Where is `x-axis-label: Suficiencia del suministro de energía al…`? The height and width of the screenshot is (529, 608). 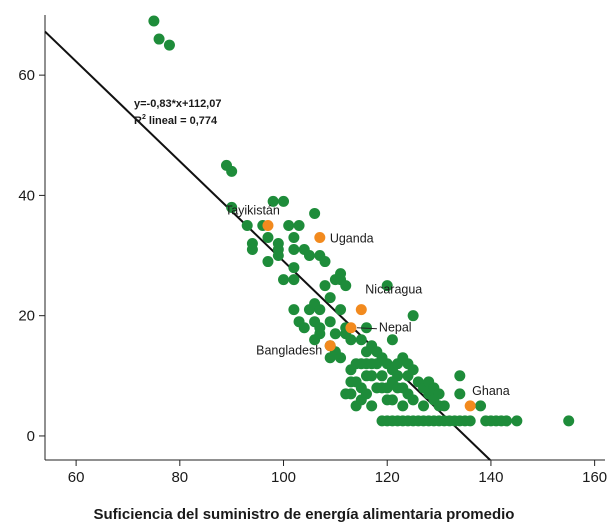
x-axis-label: Suficiencia del suministro de energía al… is located at coordinates (304, 514).